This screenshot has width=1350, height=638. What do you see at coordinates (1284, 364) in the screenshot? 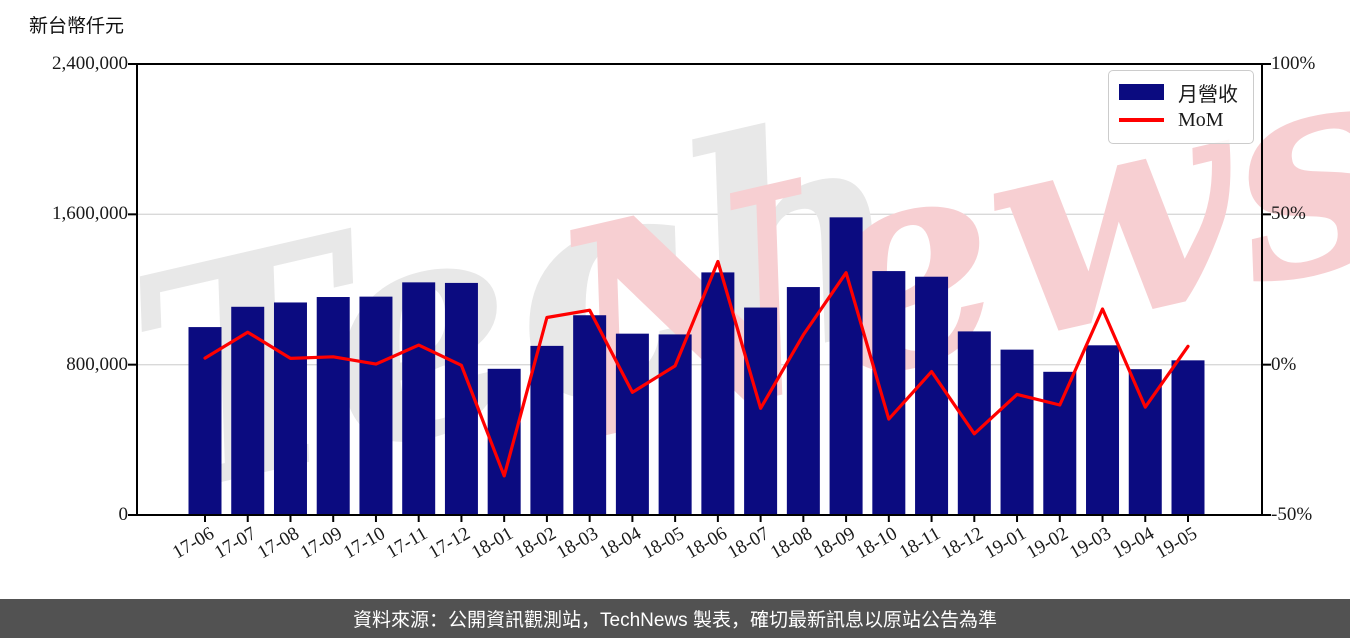
I see `right-axis-tick-0%: 0%` at bounding box center [1284, 364].